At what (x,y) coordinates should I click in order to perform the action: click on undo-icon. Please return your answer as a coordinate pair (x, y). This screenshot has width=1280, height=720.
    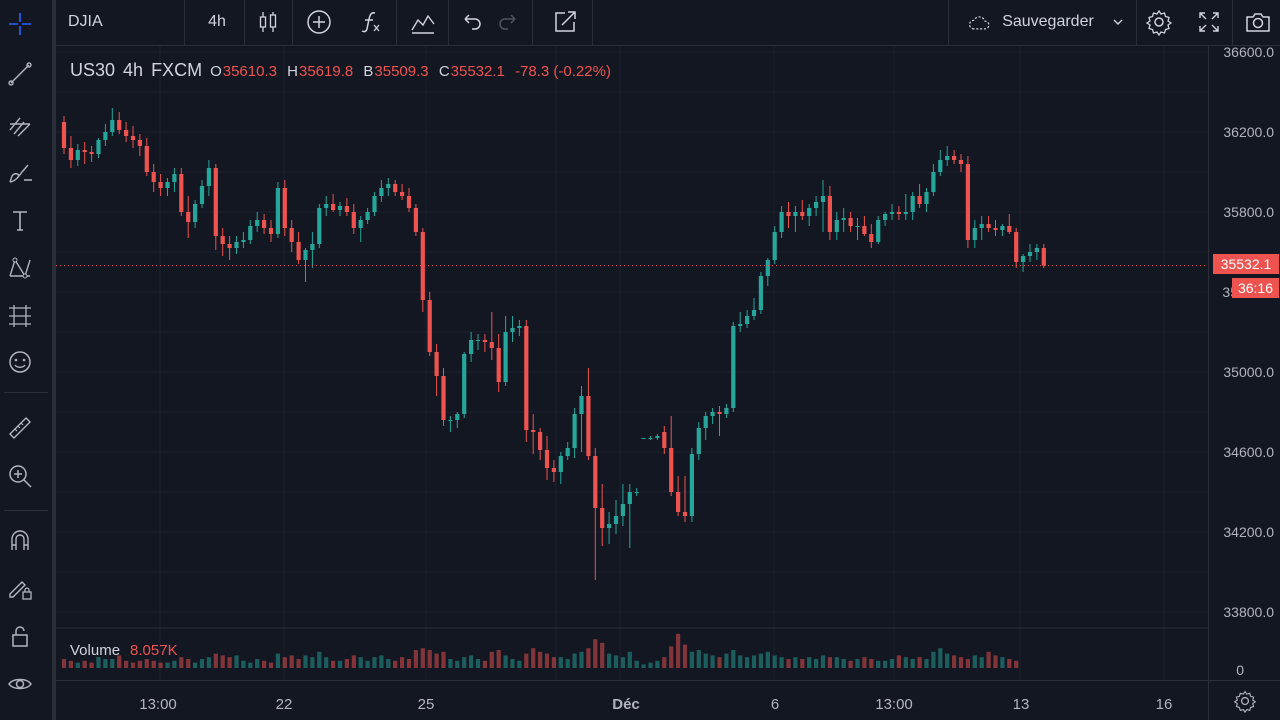
    Looking at the image, I should click on (471, 22).